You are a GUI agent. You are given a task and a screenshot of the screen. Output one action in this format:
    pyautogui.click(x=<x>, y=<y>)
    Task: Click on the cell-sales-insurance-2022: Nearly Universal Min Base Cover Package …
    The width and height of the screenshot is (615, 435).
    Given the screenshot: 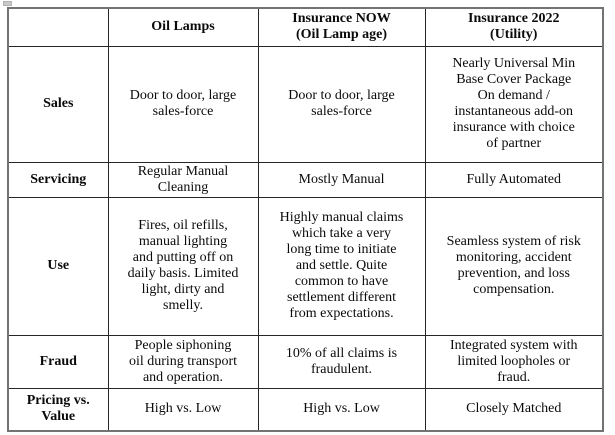 What is the action you would take?
    pyautogui.click(x=514, y=104)
    